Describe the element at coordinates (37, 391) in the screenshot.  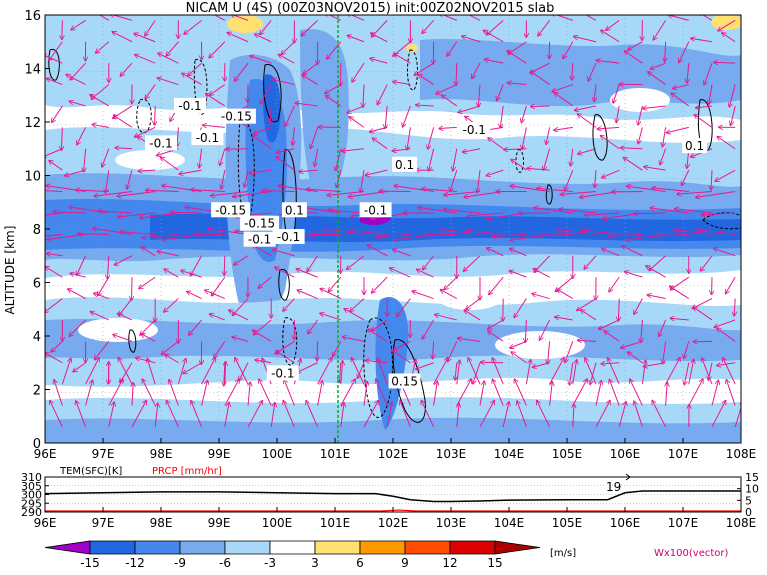
I see `y-tick-label: 2` at that location.